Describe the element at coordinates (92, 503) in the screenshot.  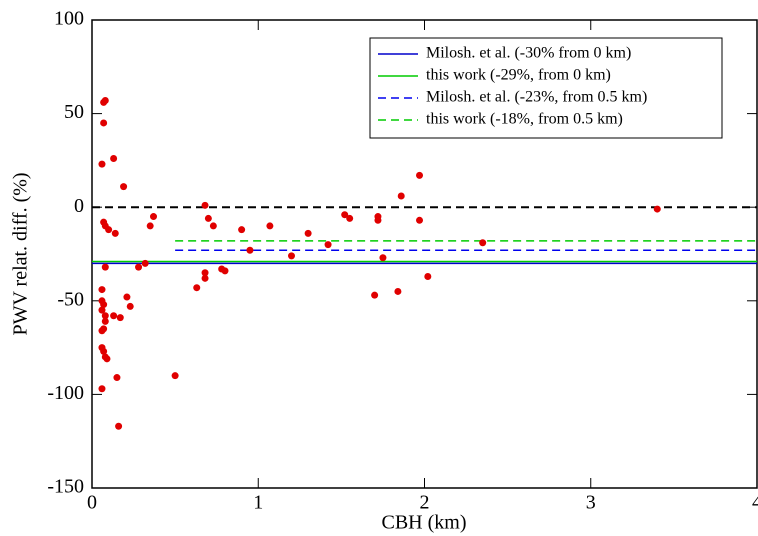
I see `x-tick-label: 0` at that location.